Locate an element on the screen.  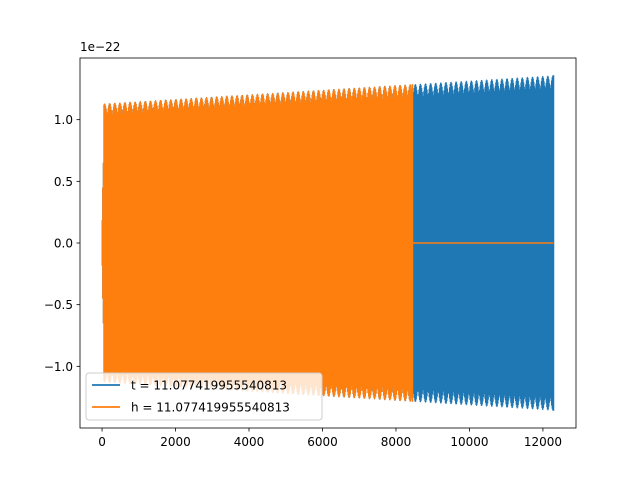
y-axis: −1.0 −0.5 0.0 0.5 1.0 is located at coordinates (62, 243).